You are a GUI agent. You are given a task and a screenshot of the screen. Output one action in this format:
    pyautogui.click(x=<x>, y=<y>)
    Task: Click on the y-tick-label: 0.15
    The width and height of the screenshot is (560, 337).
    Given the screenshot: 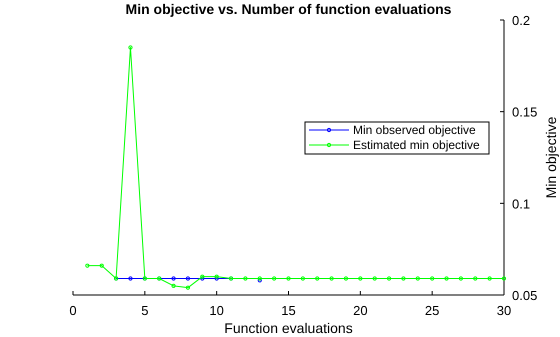 What is the action you would take?
    pyautogui.click(x=525, y=112)
    